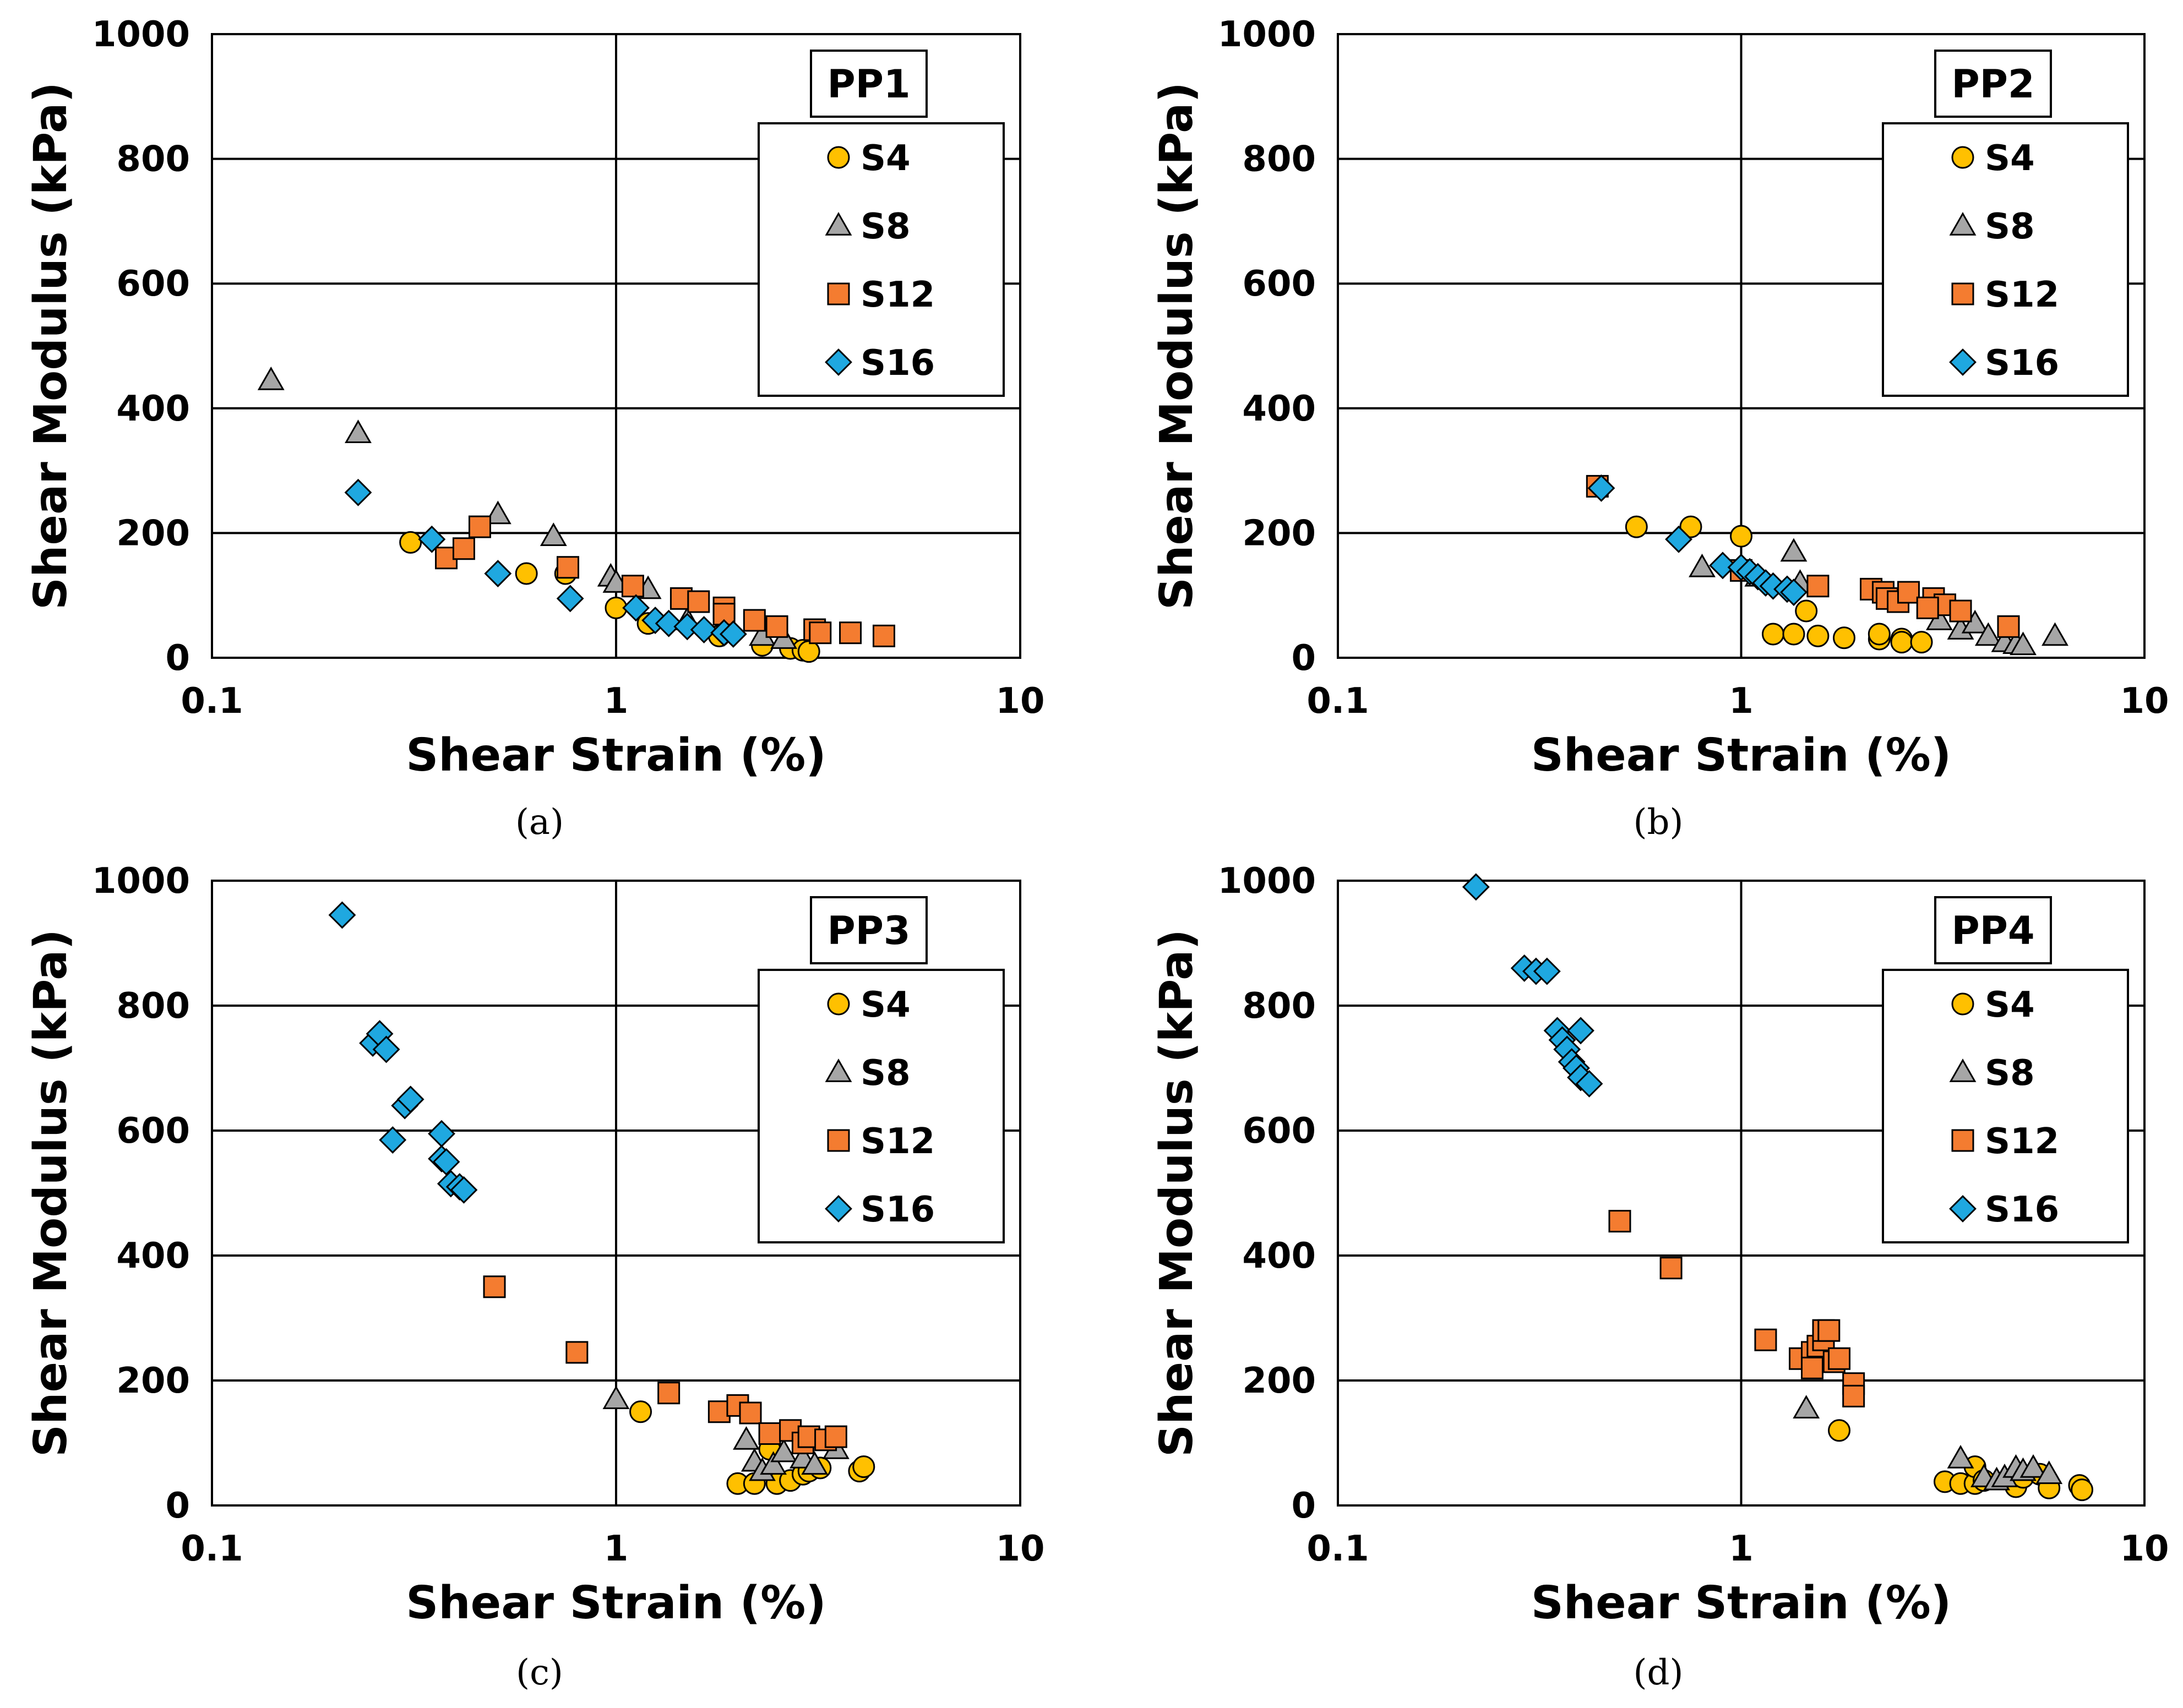  What do you see at coordinates (869, 84) in the screenshot?
I see `panel-title-box` at bounding box center [869, 84].